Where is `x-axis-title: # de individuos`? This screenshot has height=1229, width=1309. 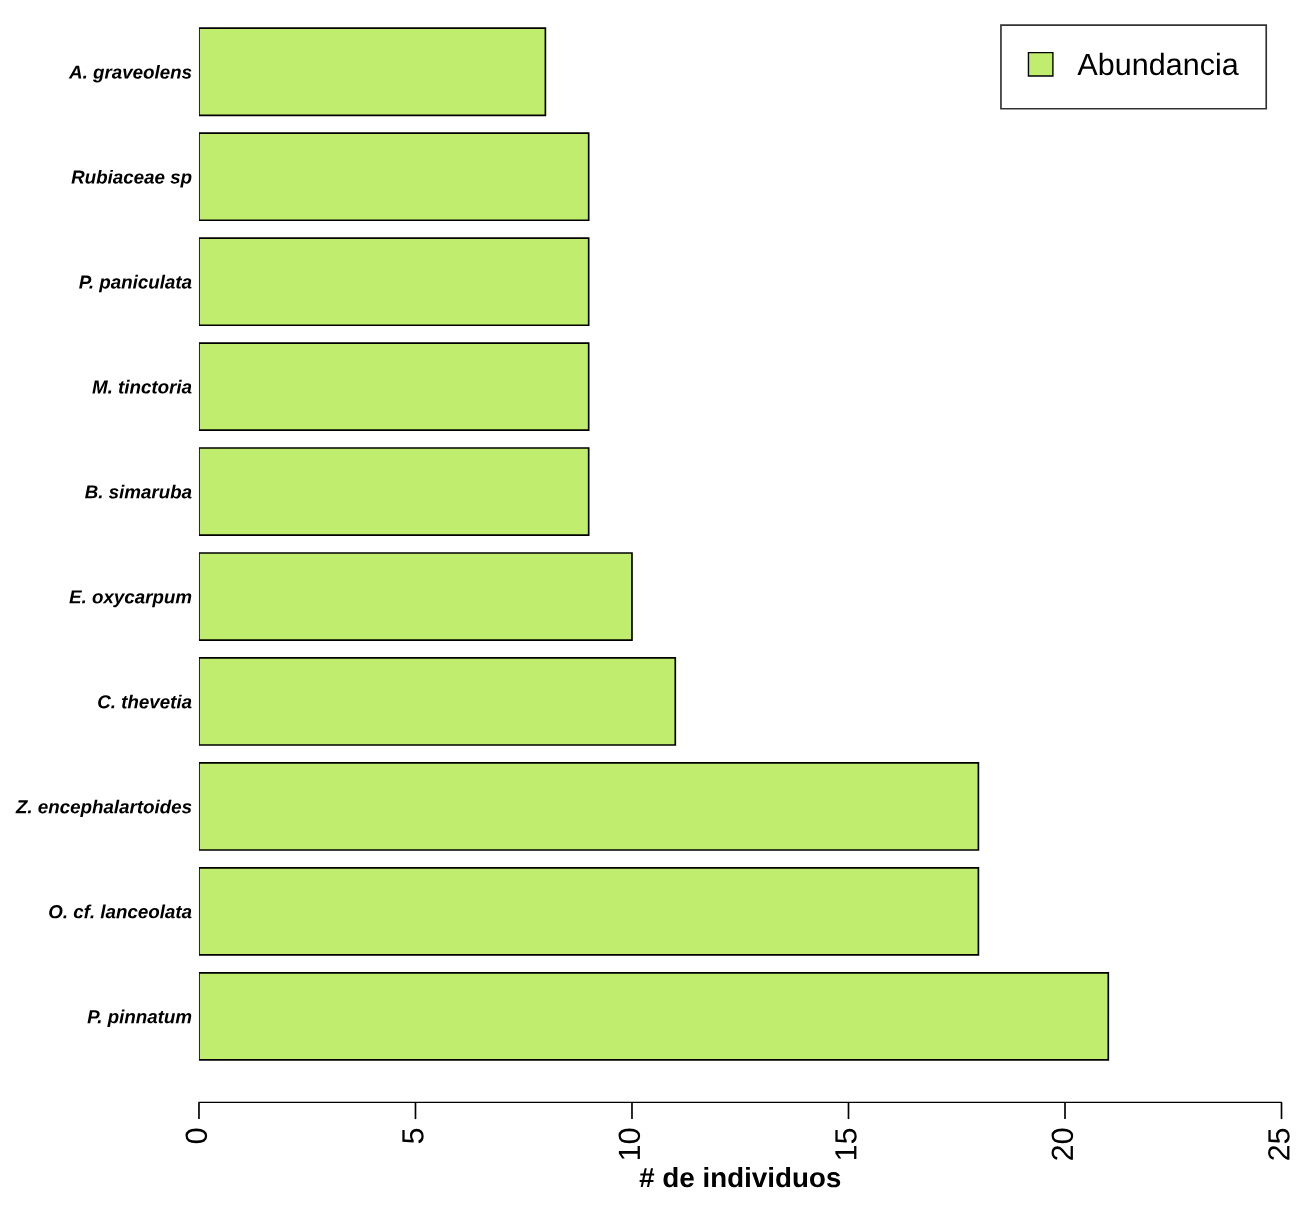 x-axis-title: # de individuos is located at coordinates (740, 1177).